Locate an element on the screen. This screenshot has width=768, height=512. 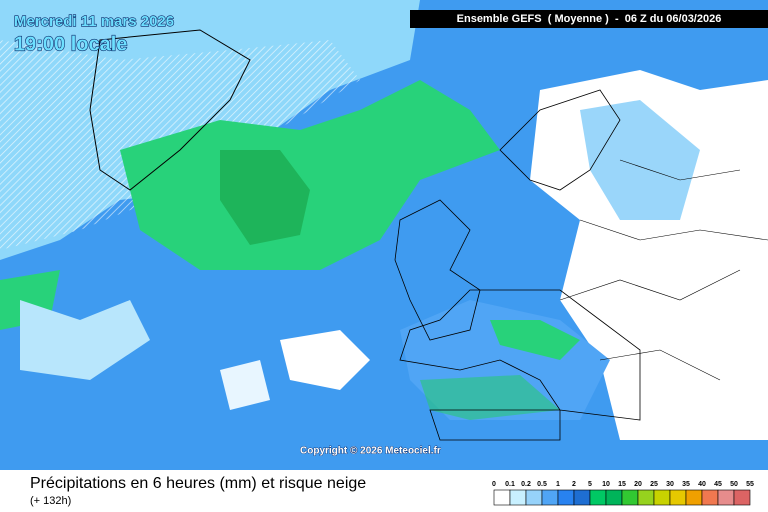
time: 19:00 locale is located at coordinates (70, 44).